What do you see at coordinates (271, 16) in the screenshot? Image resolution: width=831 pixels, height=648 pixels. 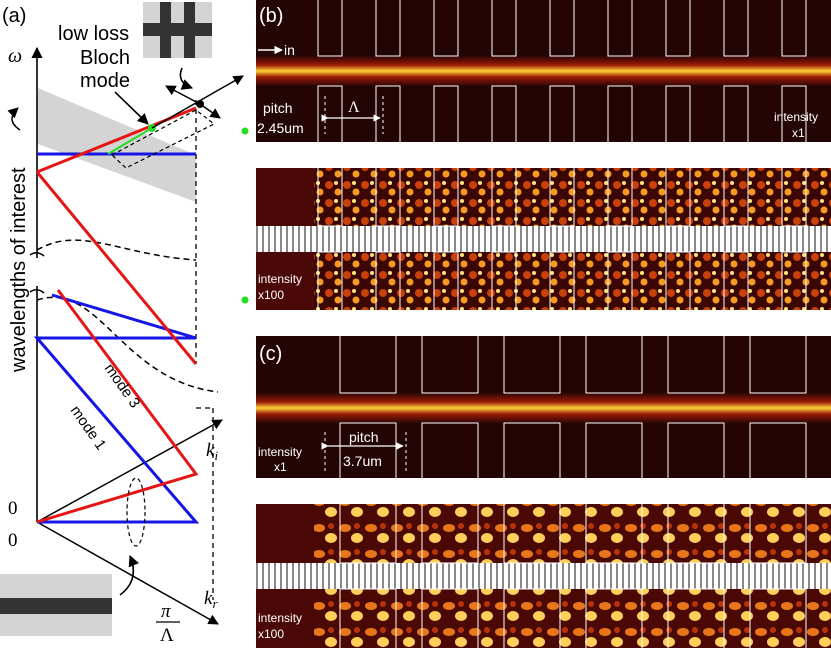 I see `panel-b-label: (b)` at bounding box center [271, 16].